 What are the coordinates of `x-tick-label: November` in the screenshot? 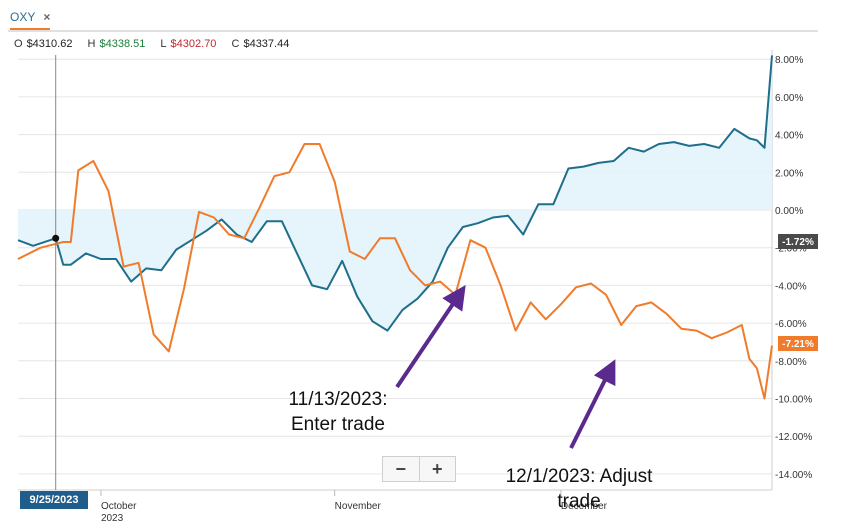 It's located at (358, 506).